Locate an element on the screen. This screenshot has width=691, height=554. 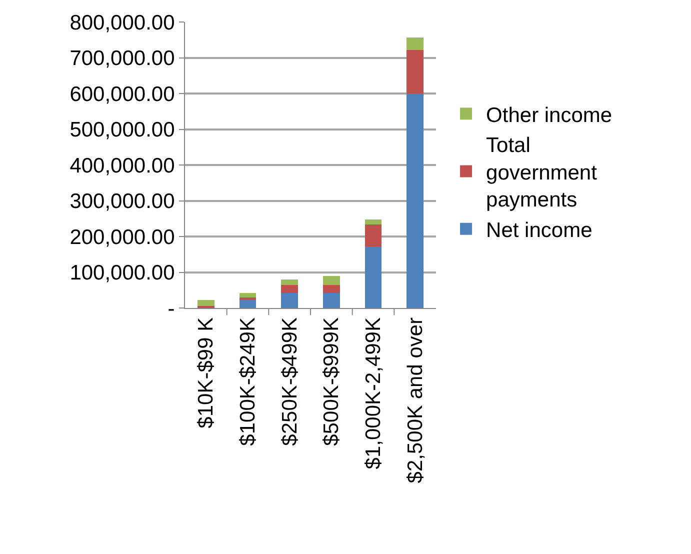
y-tick-label: 800,000.00 is located at coordinates (122, 22).